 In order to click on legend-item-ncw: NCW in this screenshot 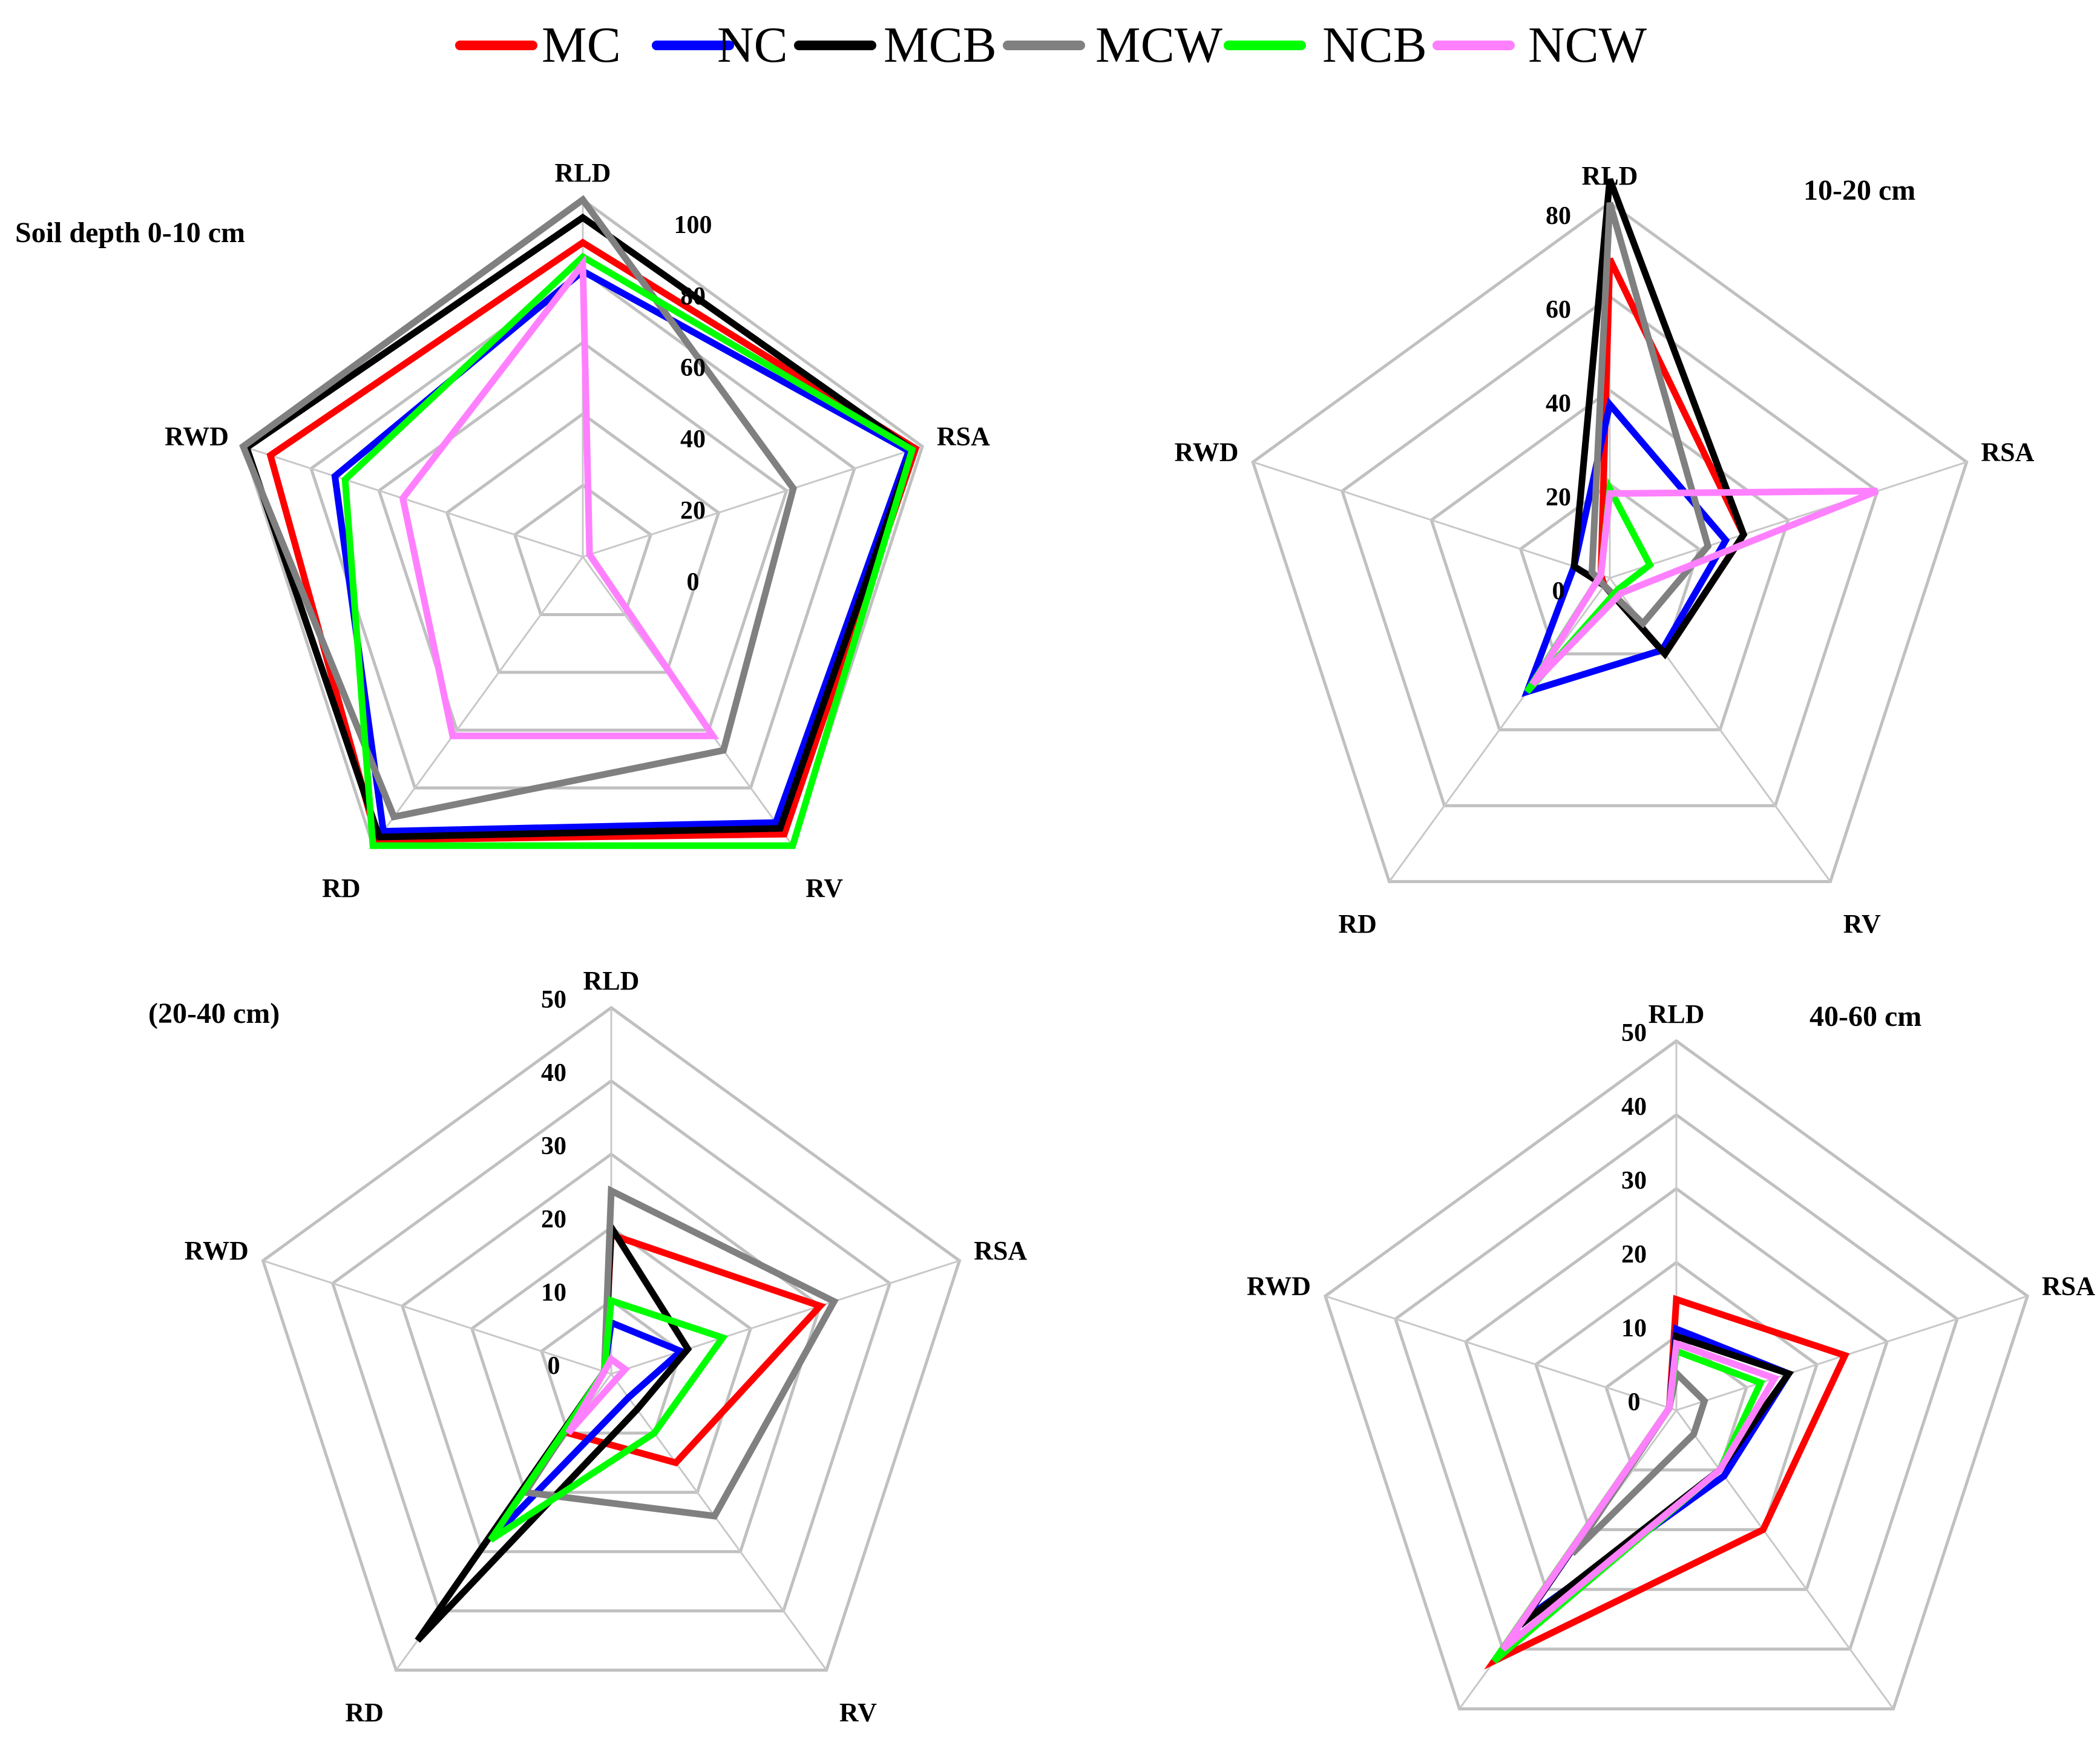, I will do `click(1539, 45)`.